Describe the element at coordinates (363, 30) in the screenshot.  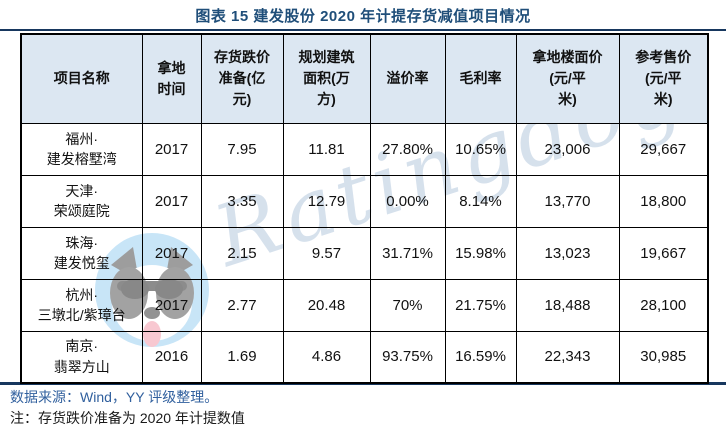
I see `top-rule` at that location.